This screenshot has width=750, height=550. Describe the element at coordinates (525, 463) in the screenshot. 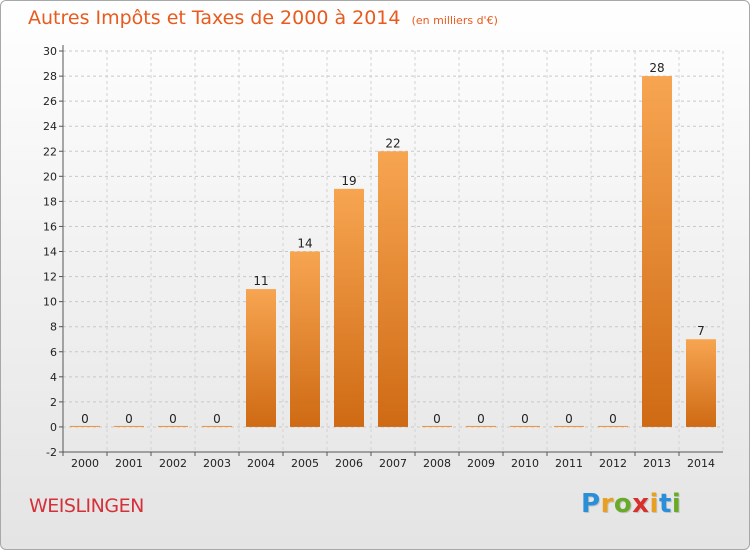

I see `x-tick-label: 2010` at that location.